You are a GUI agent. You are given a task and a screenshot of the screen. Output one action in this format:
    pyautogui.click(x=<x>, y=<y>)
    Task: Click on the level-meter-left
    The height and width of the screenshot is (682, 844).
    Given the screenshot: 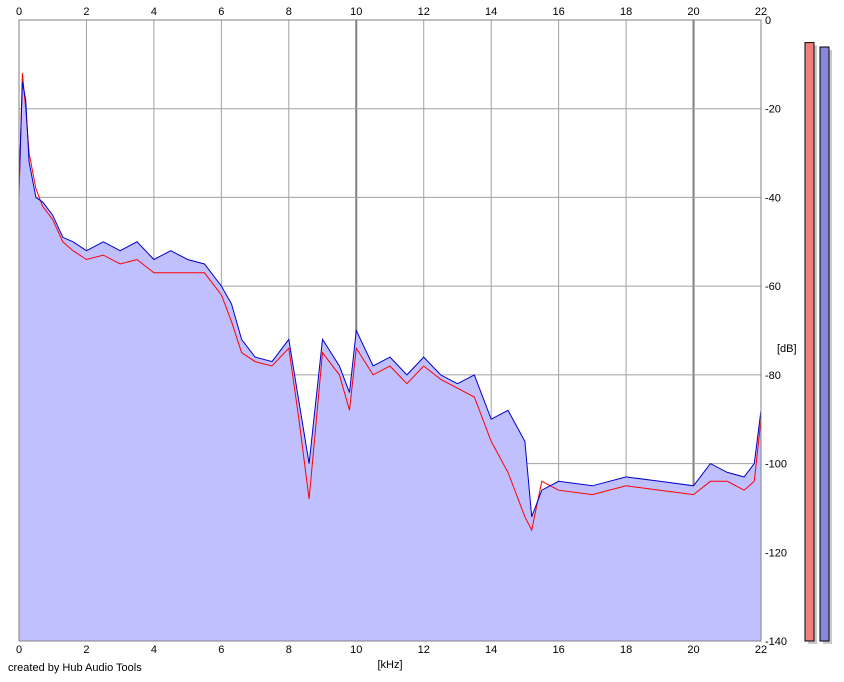 What is the action you would take?
    pyautogui.click(x=809, y=342)
    